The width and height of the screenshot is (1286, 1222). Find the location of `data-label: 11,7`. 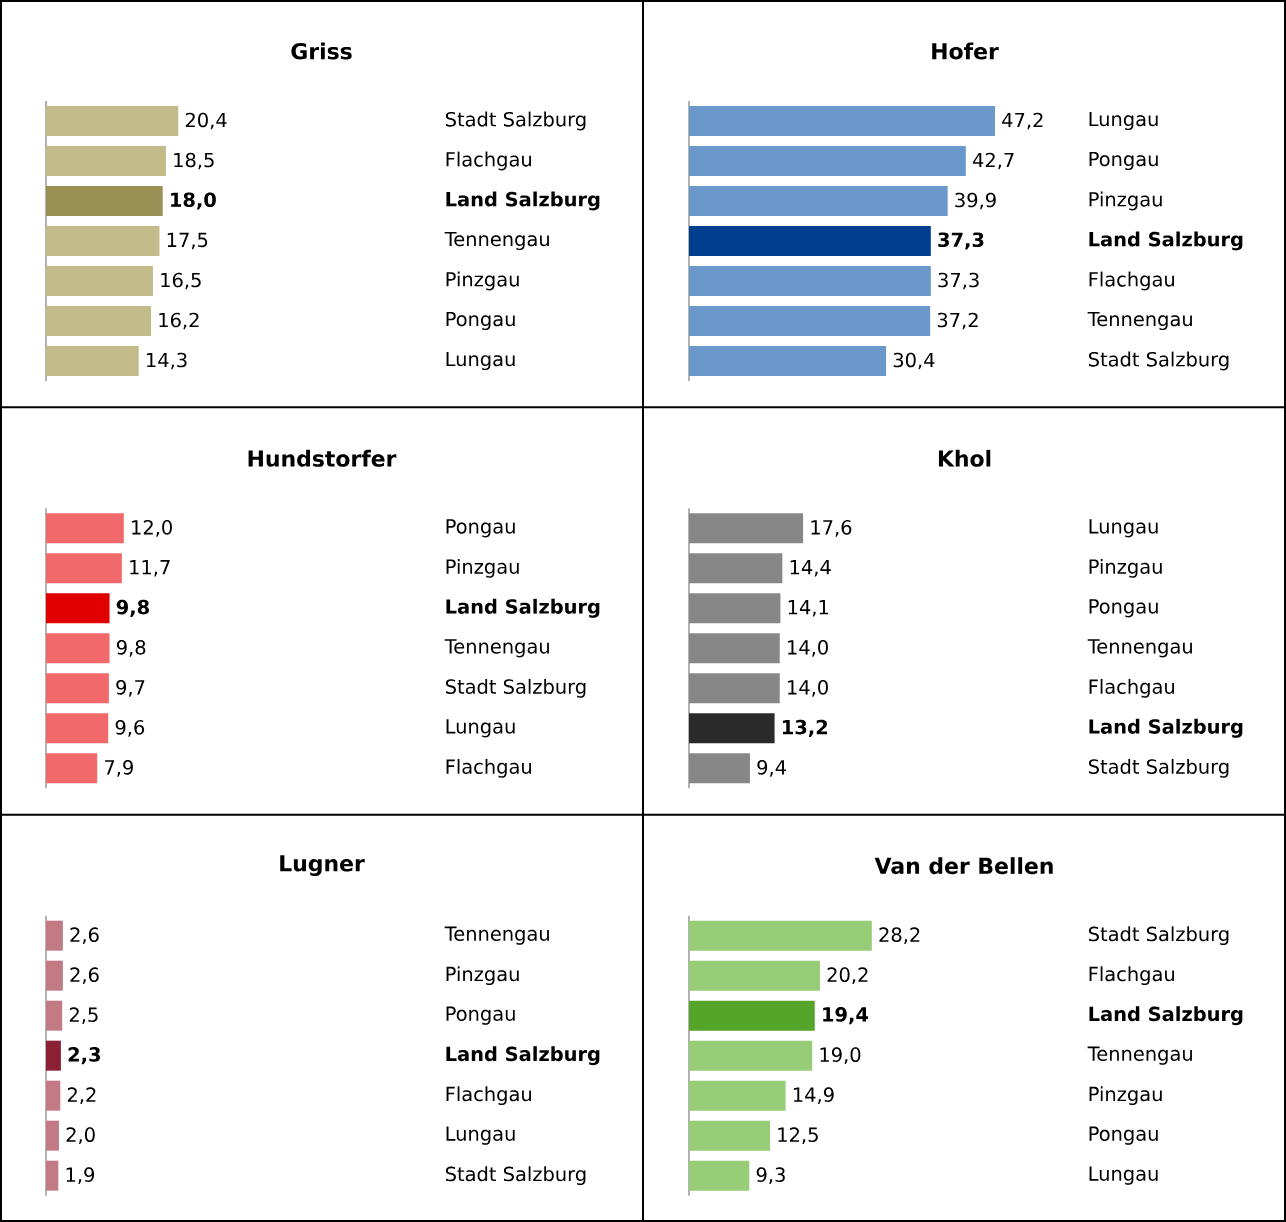

data-label: 11,7 is located at coordinates (150, 568).